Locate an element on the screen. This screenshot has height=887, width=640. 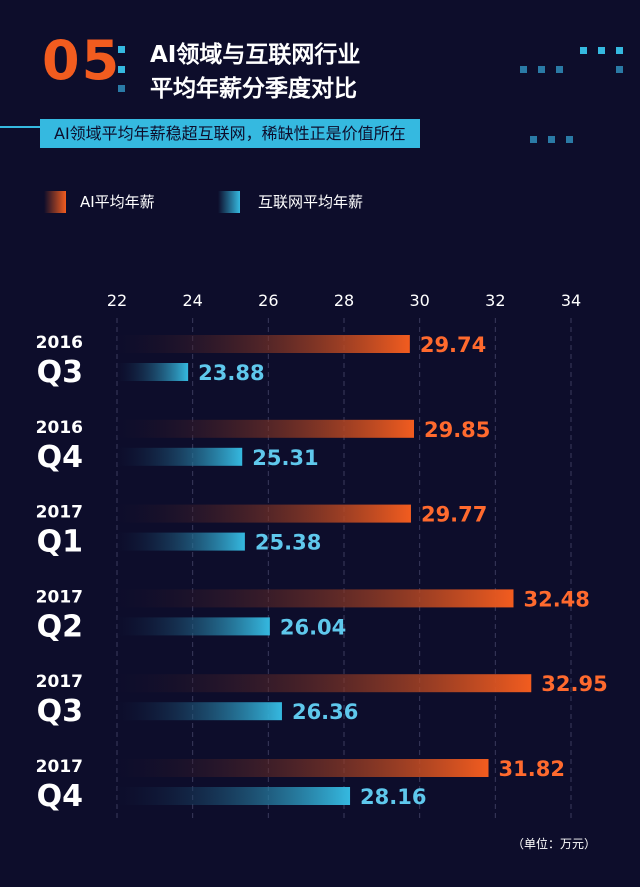
data-label-ai: 31.82 is located at coordinates (532, 769).